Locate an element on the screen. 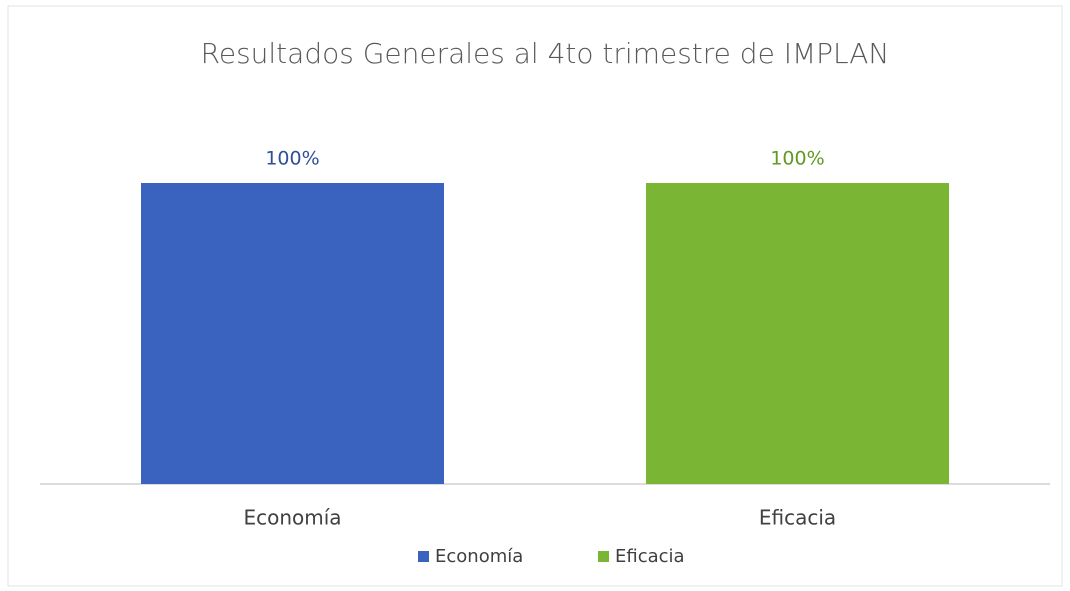 This screenshot has height=591, width=1070. x-tick-label: Eficacia is located at coordinates (797, 518).